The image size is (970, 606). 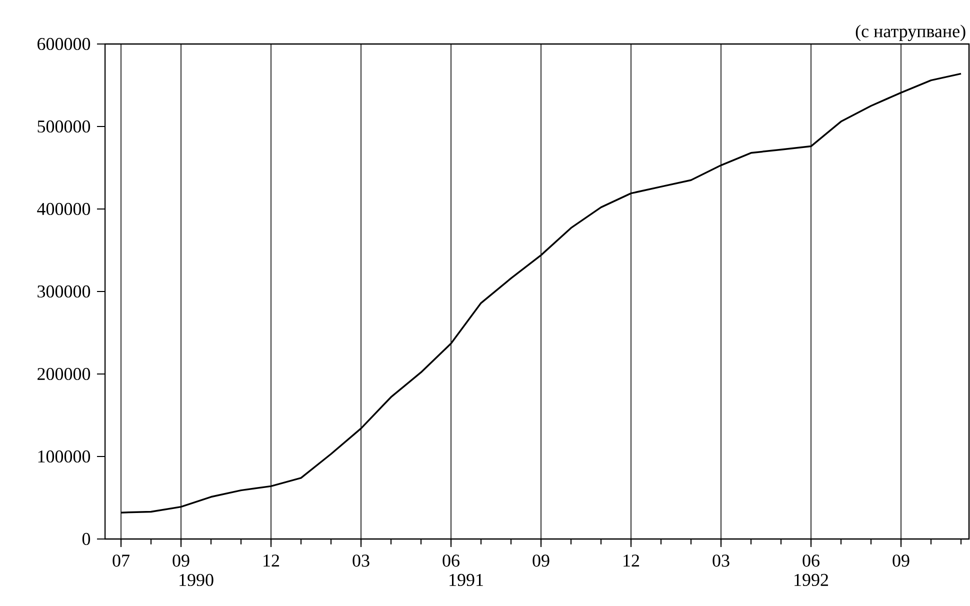 What do you see at coordinates (121, 560) in the screenshot?
I see `x-tick-label: 07` at bounding box center [121, 560].